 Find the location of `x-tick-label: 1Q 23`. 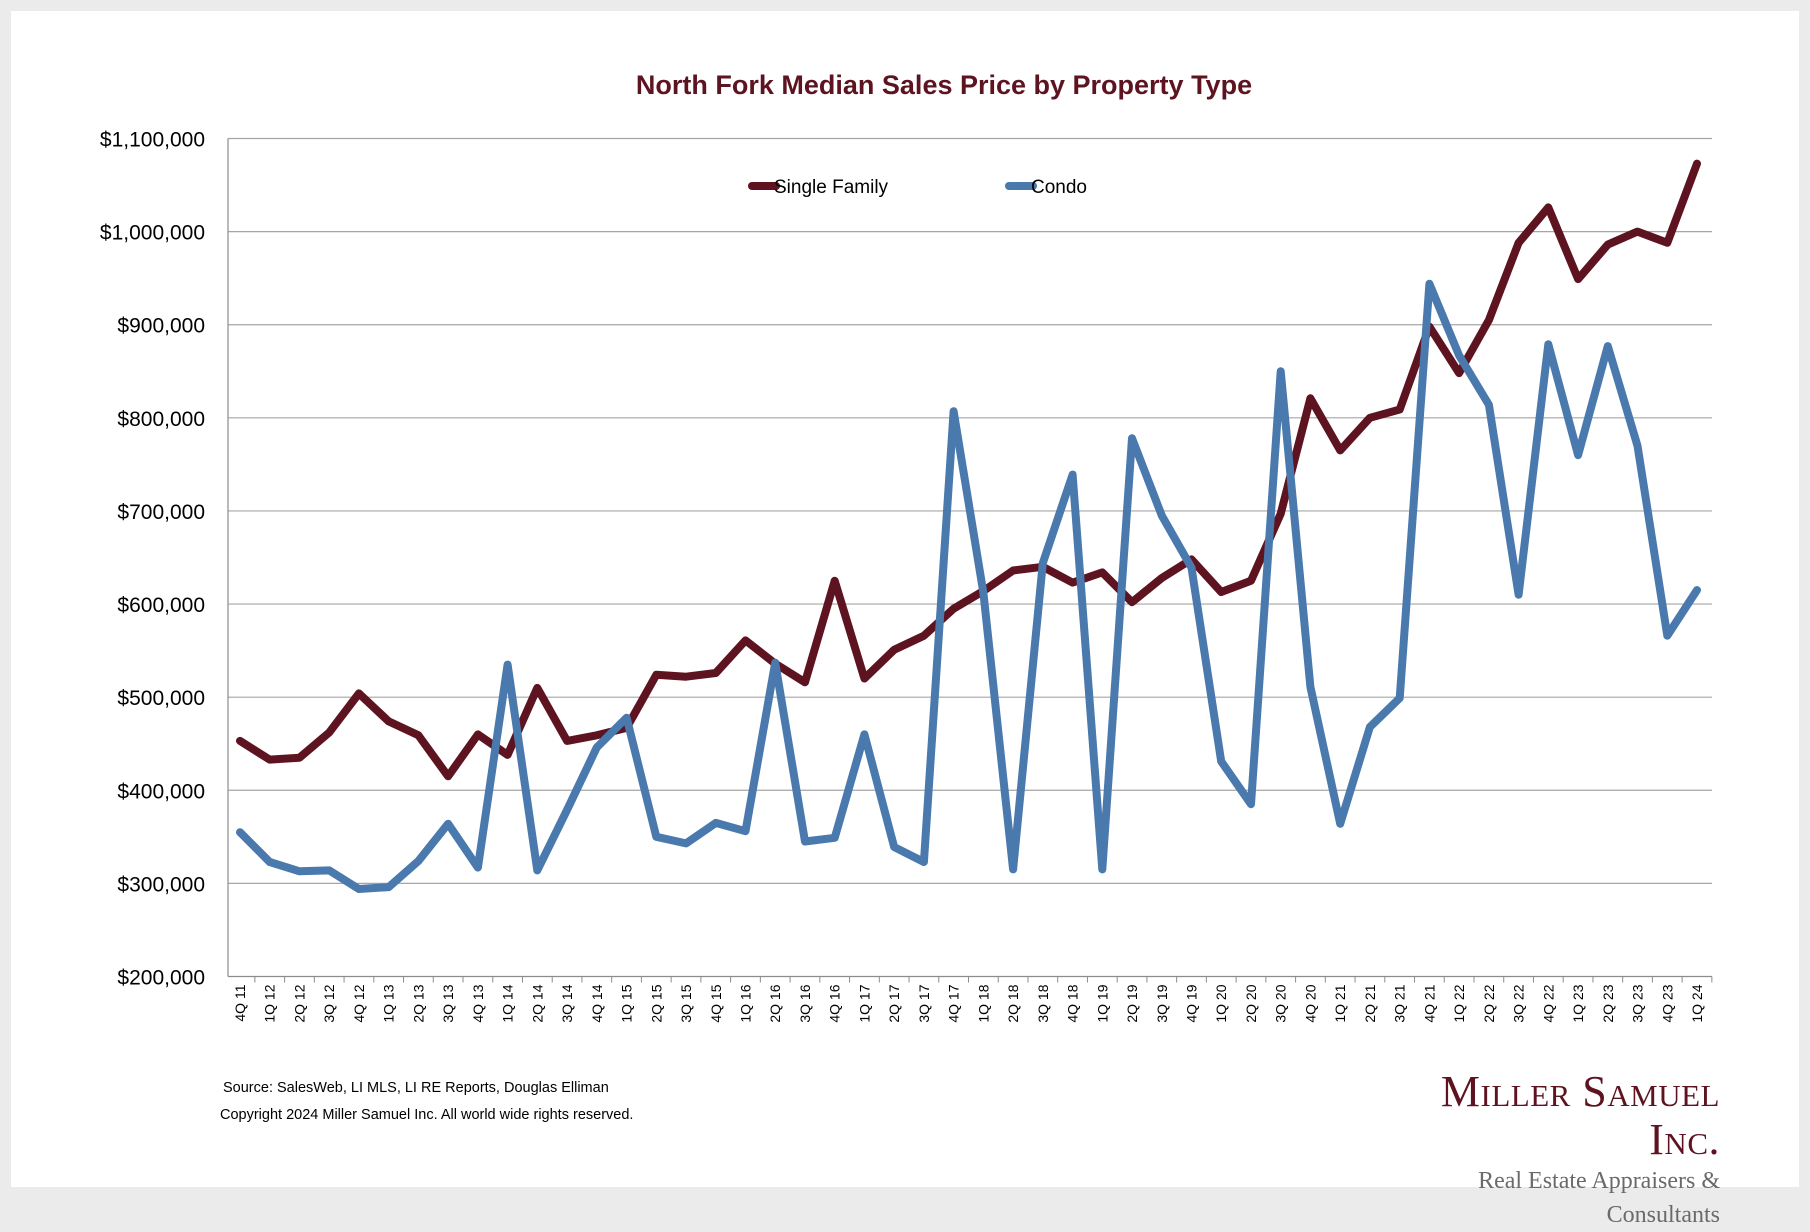

x-tick-label: 1Q 23 is located at coordinates (1578, 1003).